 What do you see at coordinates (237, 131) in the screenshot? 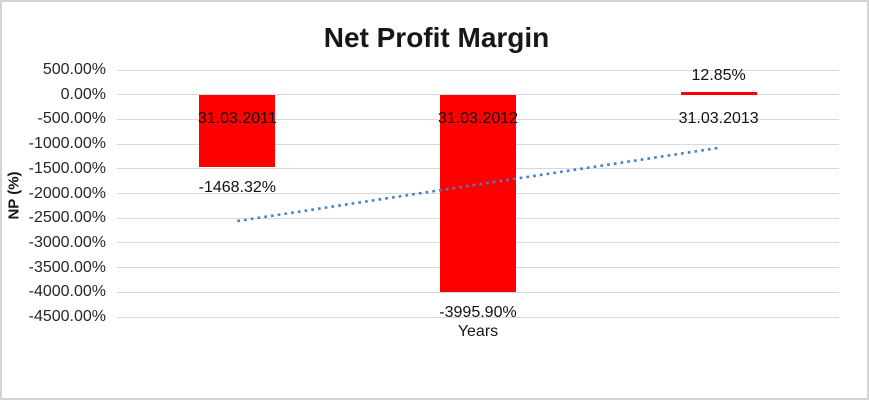
I see `bar-31.03.2011` at bounding box center [237, 131].